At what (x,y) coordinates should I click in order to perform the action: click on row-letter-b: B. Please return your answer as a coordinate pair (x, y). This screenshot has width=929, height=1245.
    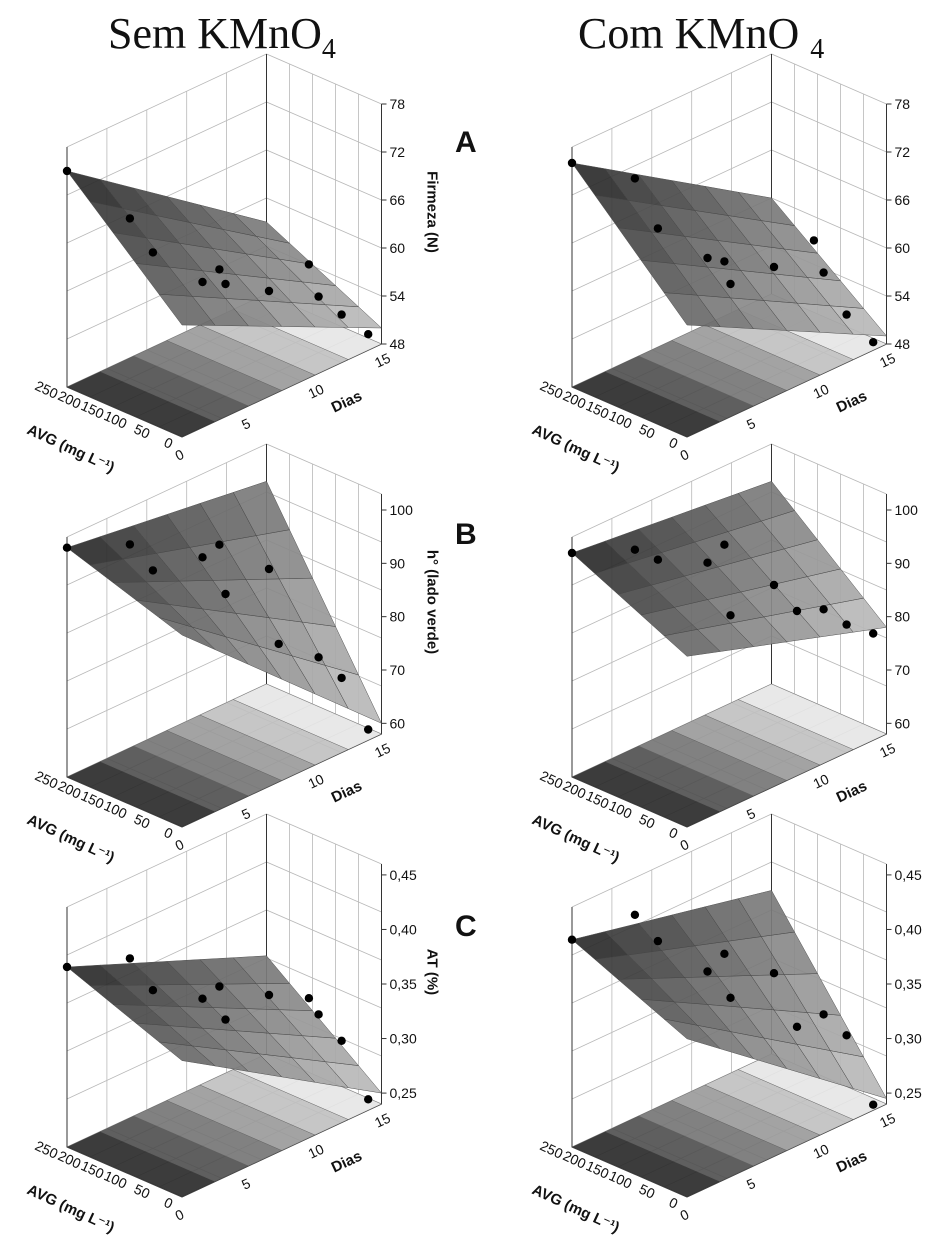
    Looking at the image, I should click on (466, 535).